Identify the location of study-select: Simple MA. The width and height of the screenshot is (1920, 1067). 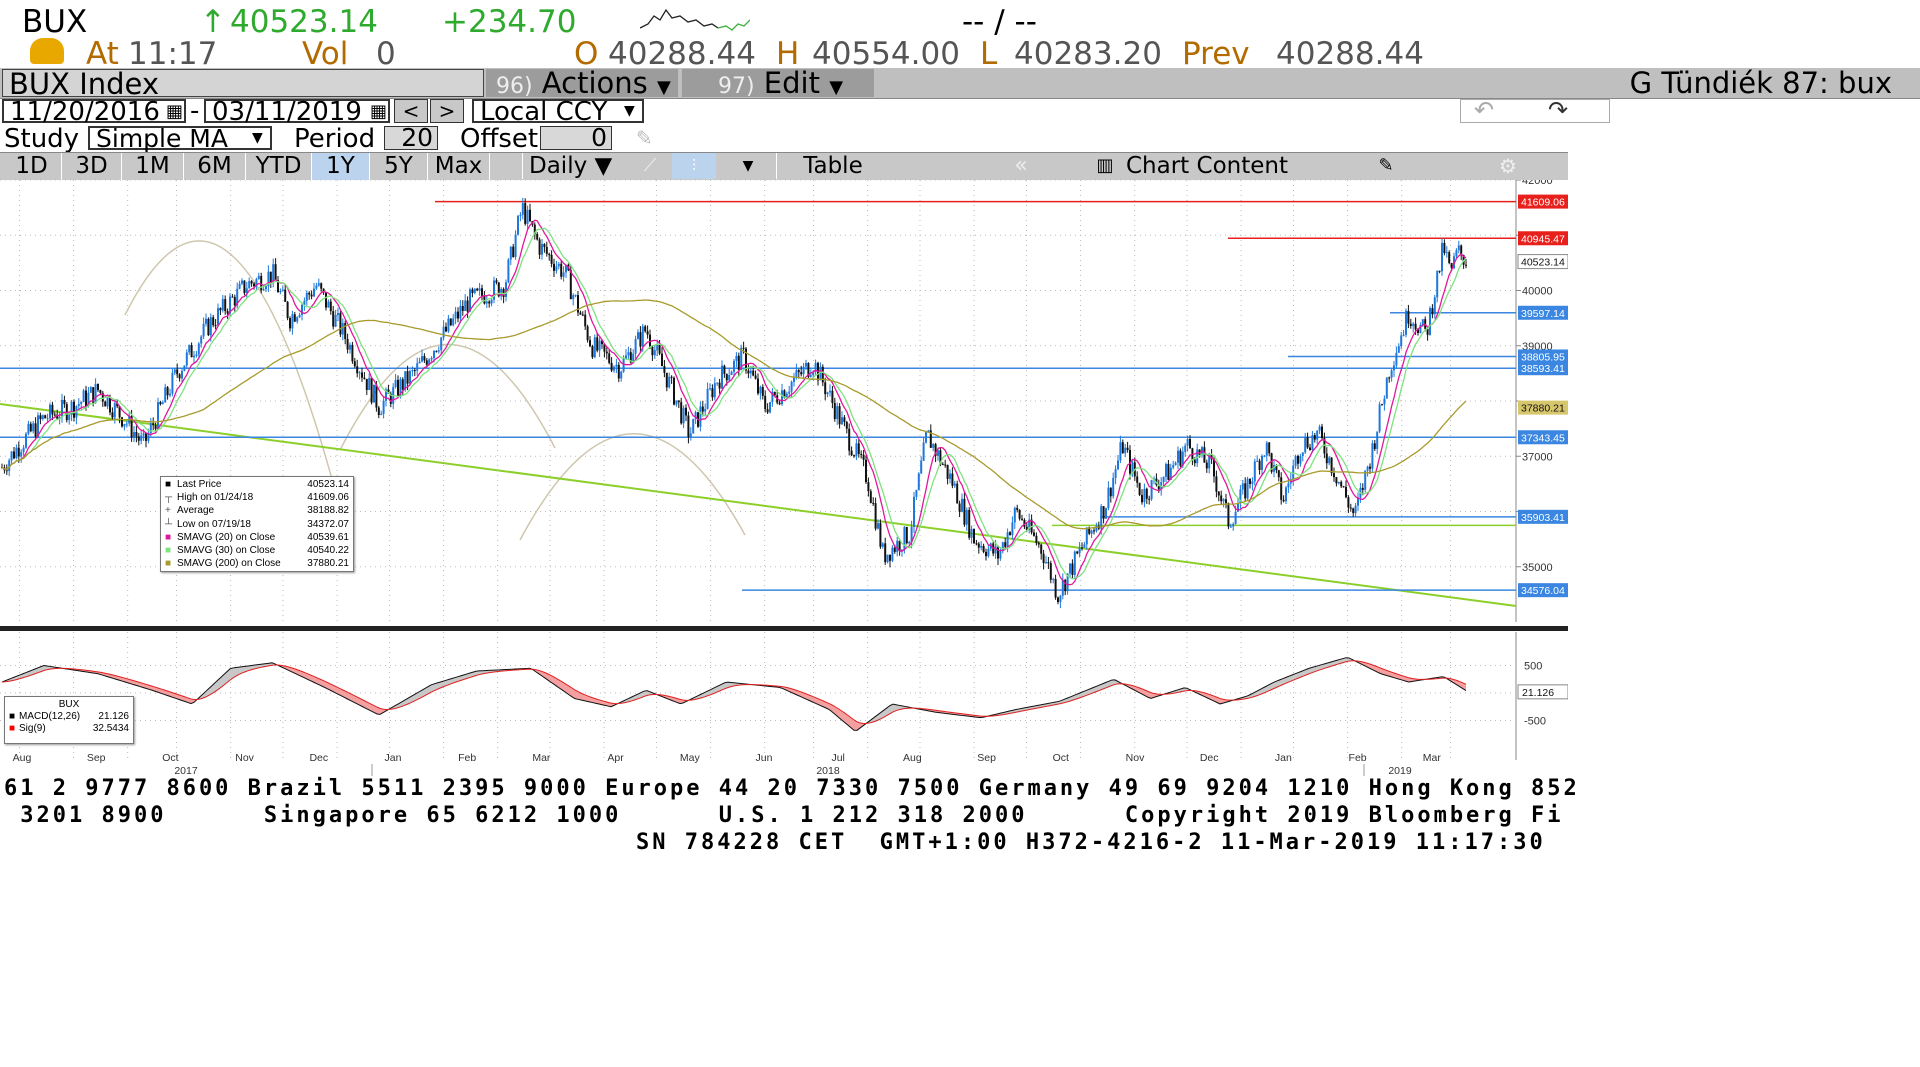
(180, 138).